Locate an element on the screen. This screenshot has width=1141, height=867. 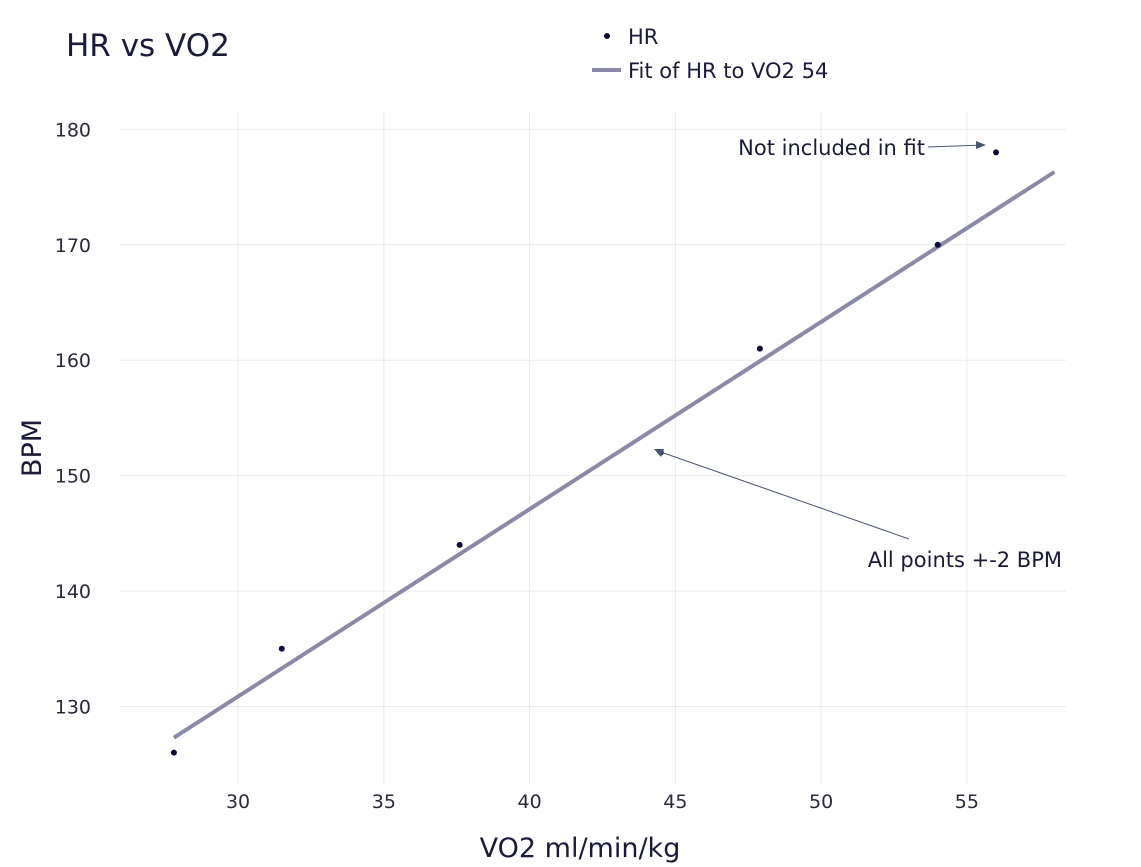
y-axis-title: BPM is located at coordinates (32, 448).